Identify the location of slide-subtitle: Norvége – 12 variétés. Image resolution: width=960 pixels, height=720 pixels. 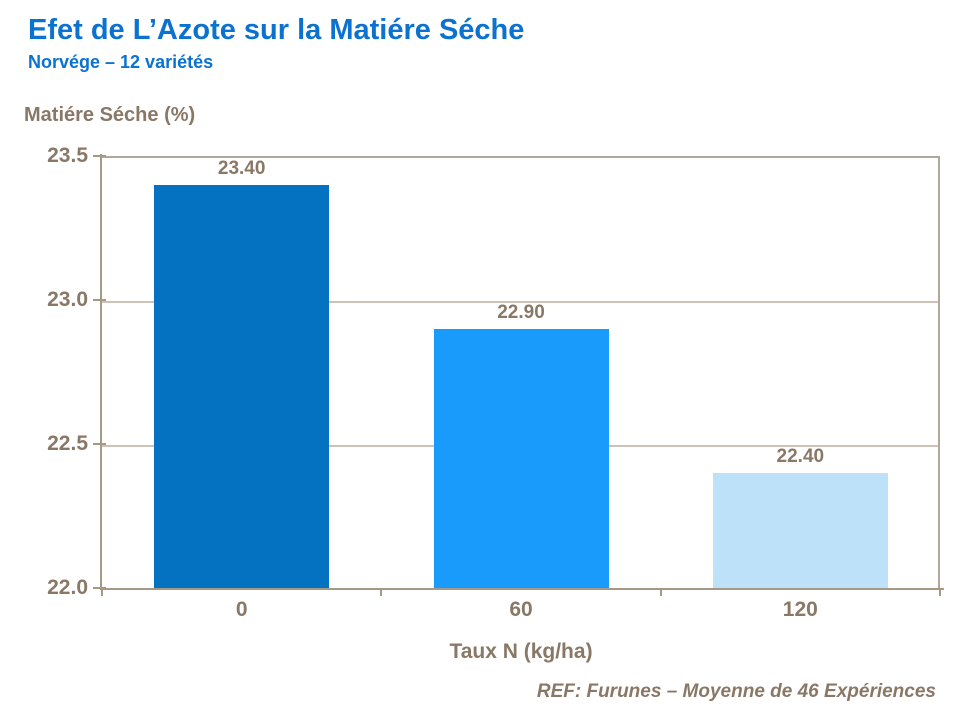
(121, 62).